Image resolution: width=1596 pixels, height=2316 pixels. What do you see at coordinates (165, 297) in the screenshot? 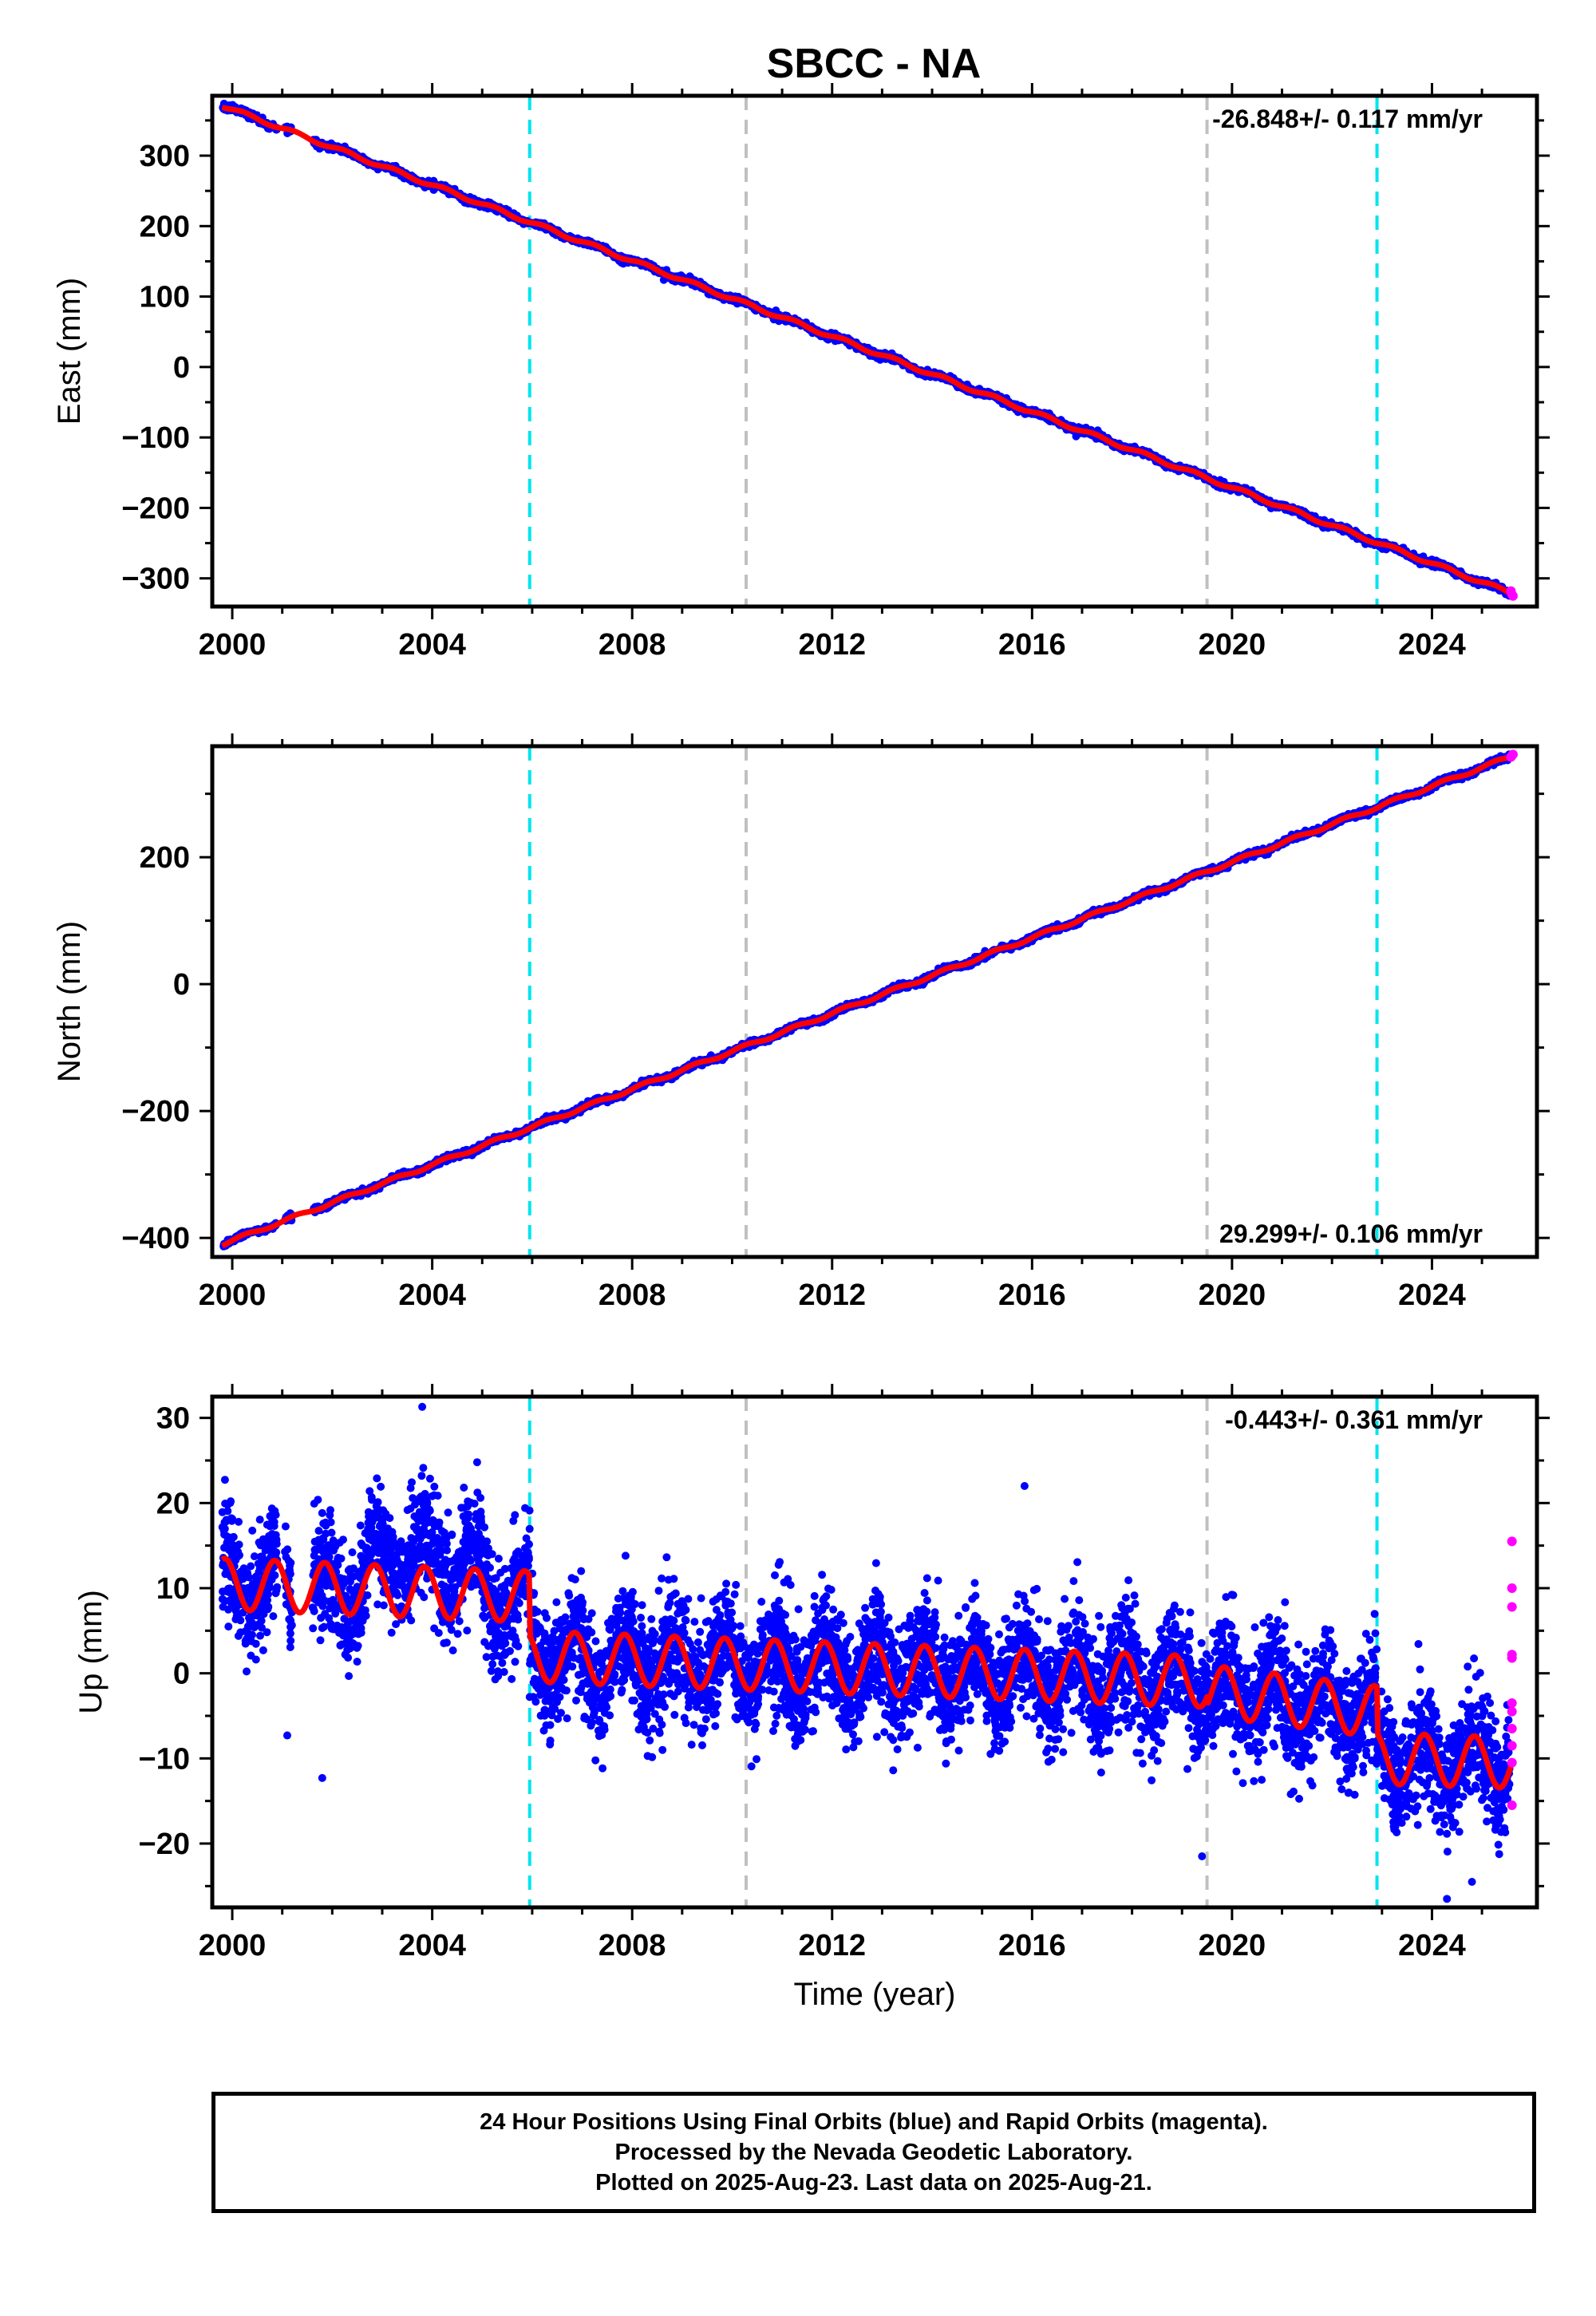
I see `y-tick-label: 100` at bounding box center [165, 297].